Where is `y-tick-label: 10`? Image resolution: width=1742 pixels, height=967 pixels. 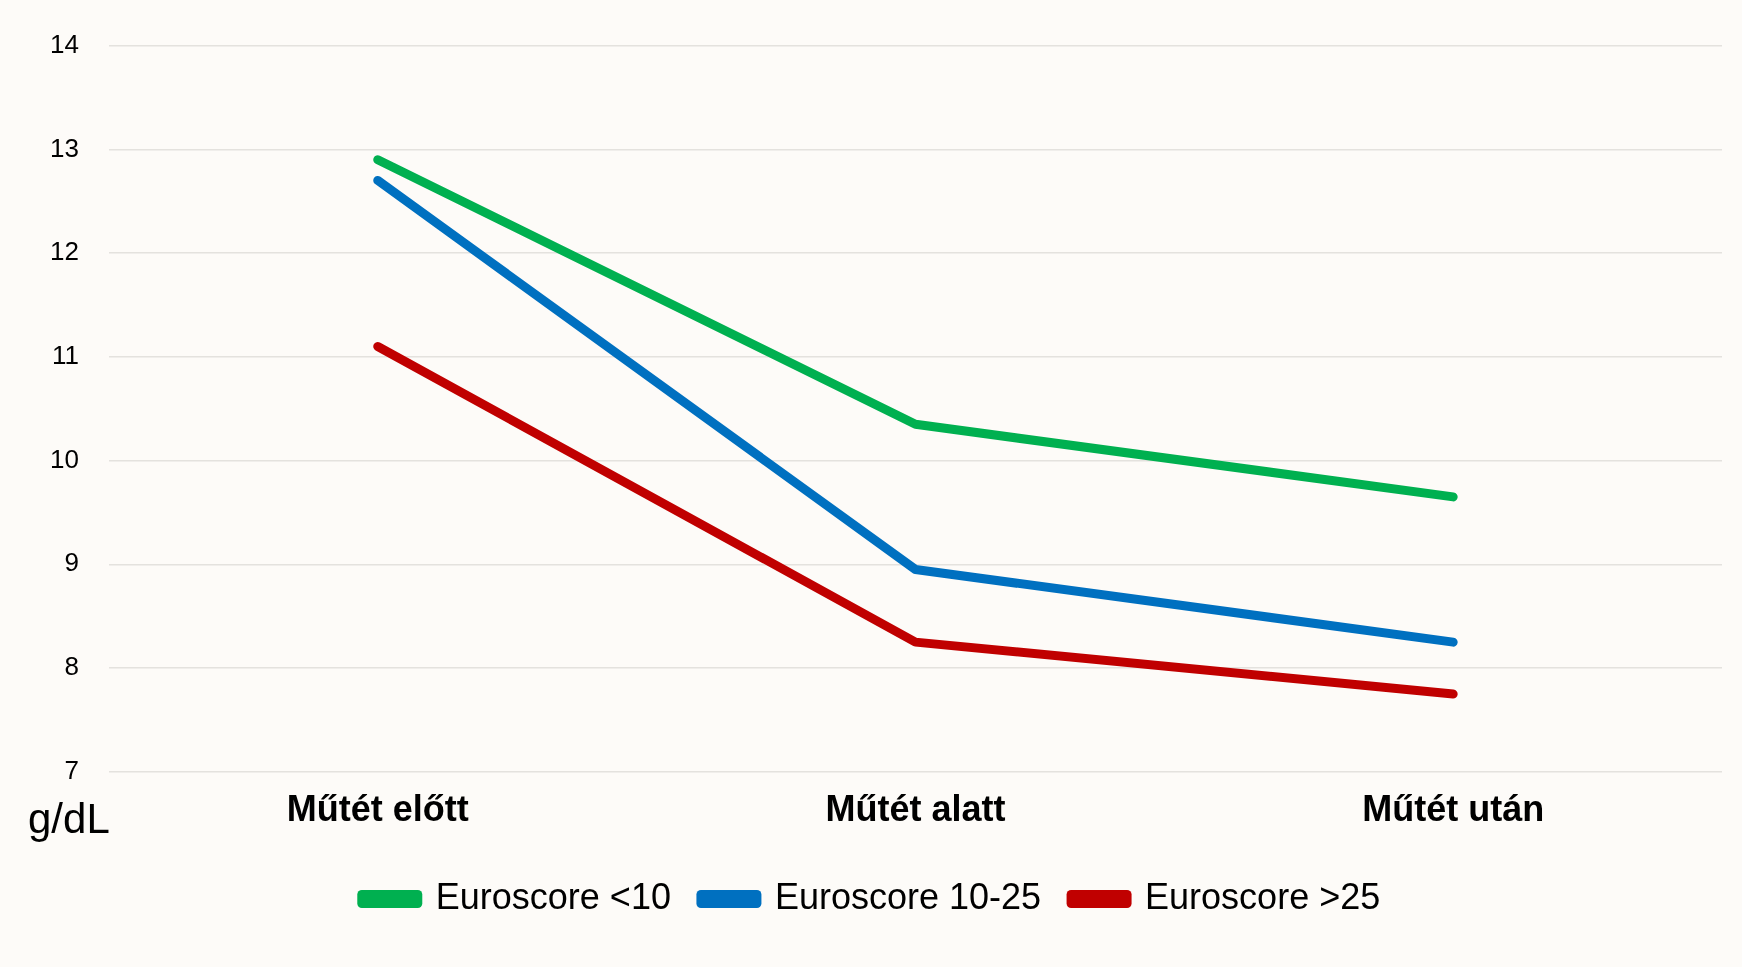
y-tick-label: 10 is located at coordinates (64, 458).